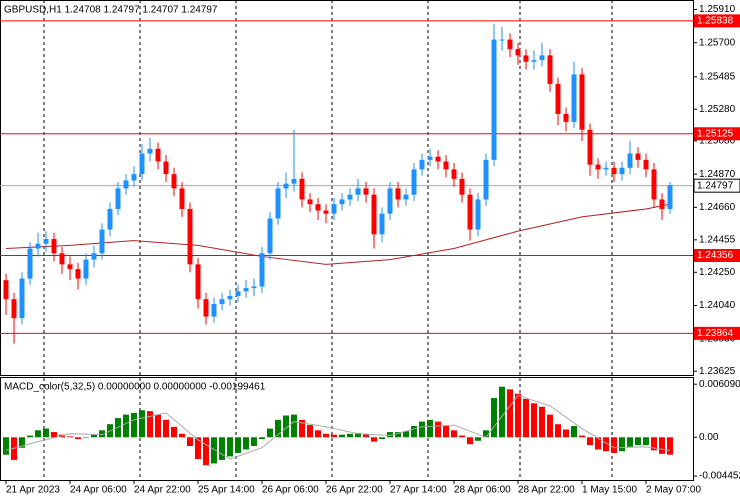 This screenshot has width=740, height=500. I want to click on level-label: 1.23864, so click(715, 333).